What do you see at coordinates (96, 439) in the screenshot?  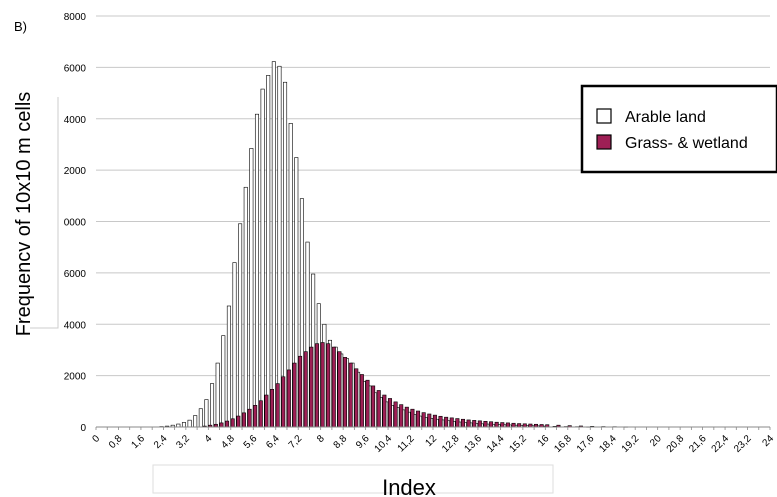 I see `x-tick-label: 0` at bounding box center [96, 439].